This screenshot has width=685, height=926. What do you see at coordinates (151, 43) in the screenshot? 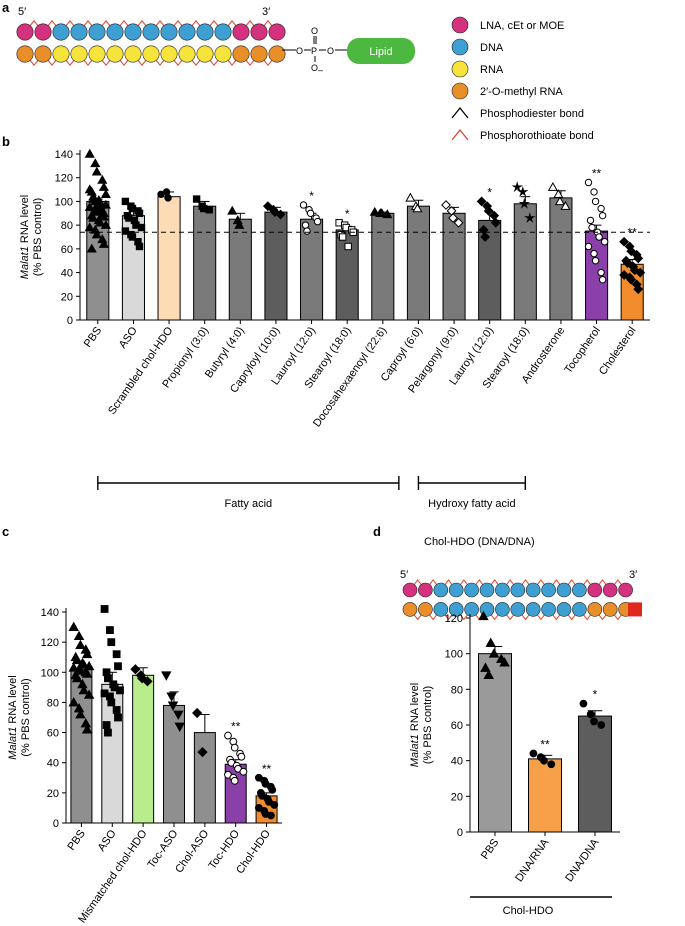
I see `hdo-construct-diagram` at bounding box center [151, 43].